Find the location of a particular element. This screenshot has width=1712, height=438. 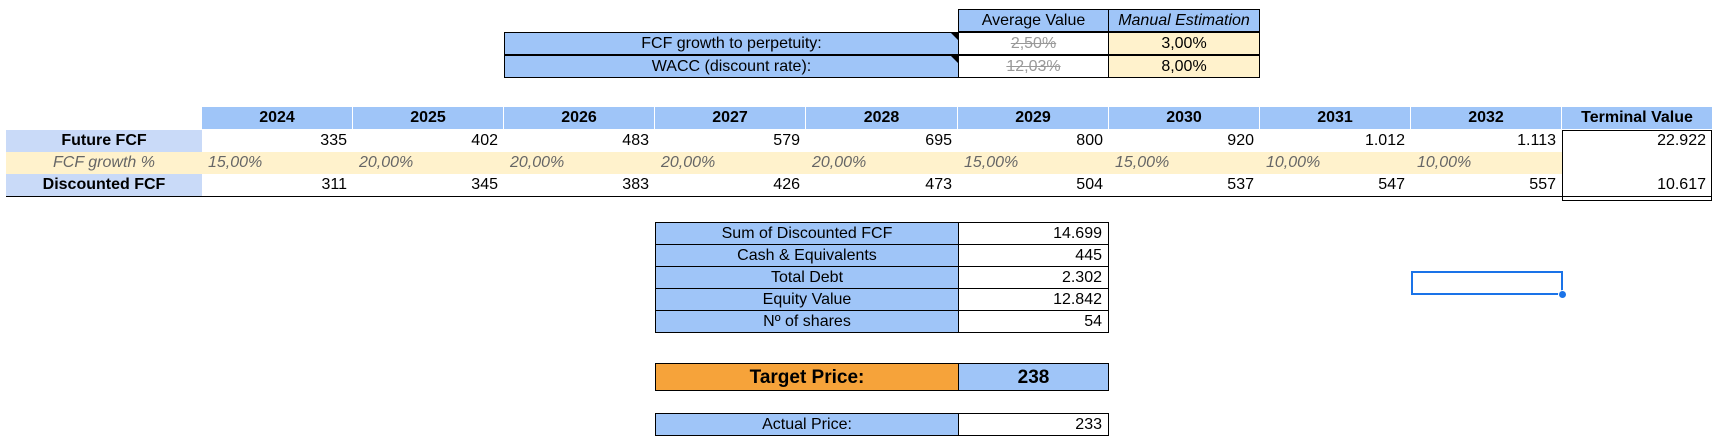

terminal-future-fcf: 22.922 is located at coordinates (1681, 140).